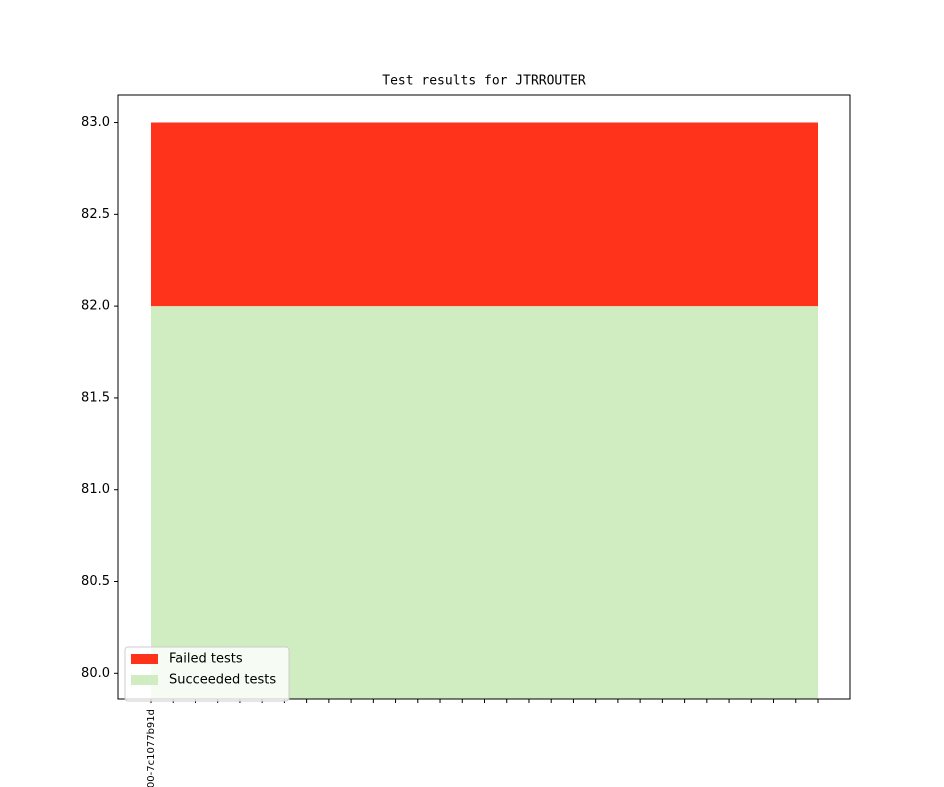 This screenshot has width=944, height=787. What do you see at coordinates (222, 680) in the screenshot?
I see `legend-label: Succeeded tests` at bounding box center [222, 680].